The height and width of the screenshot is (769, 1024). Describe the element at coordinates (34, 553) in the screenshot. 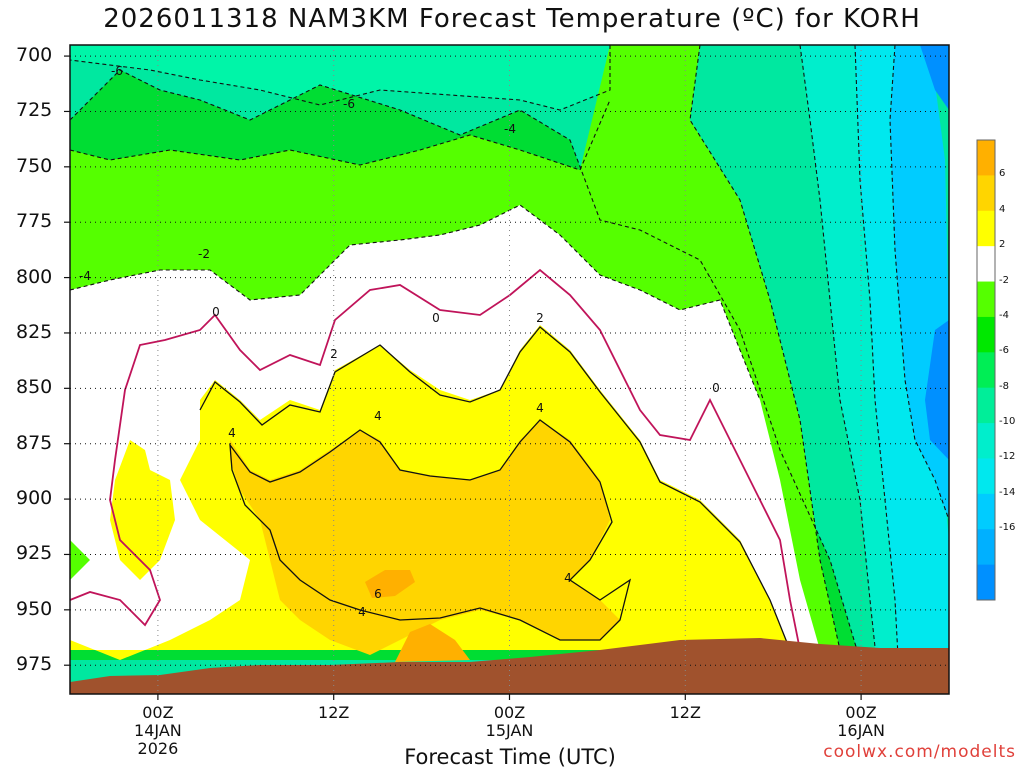

I see `y-tick-label: 925` at that location.